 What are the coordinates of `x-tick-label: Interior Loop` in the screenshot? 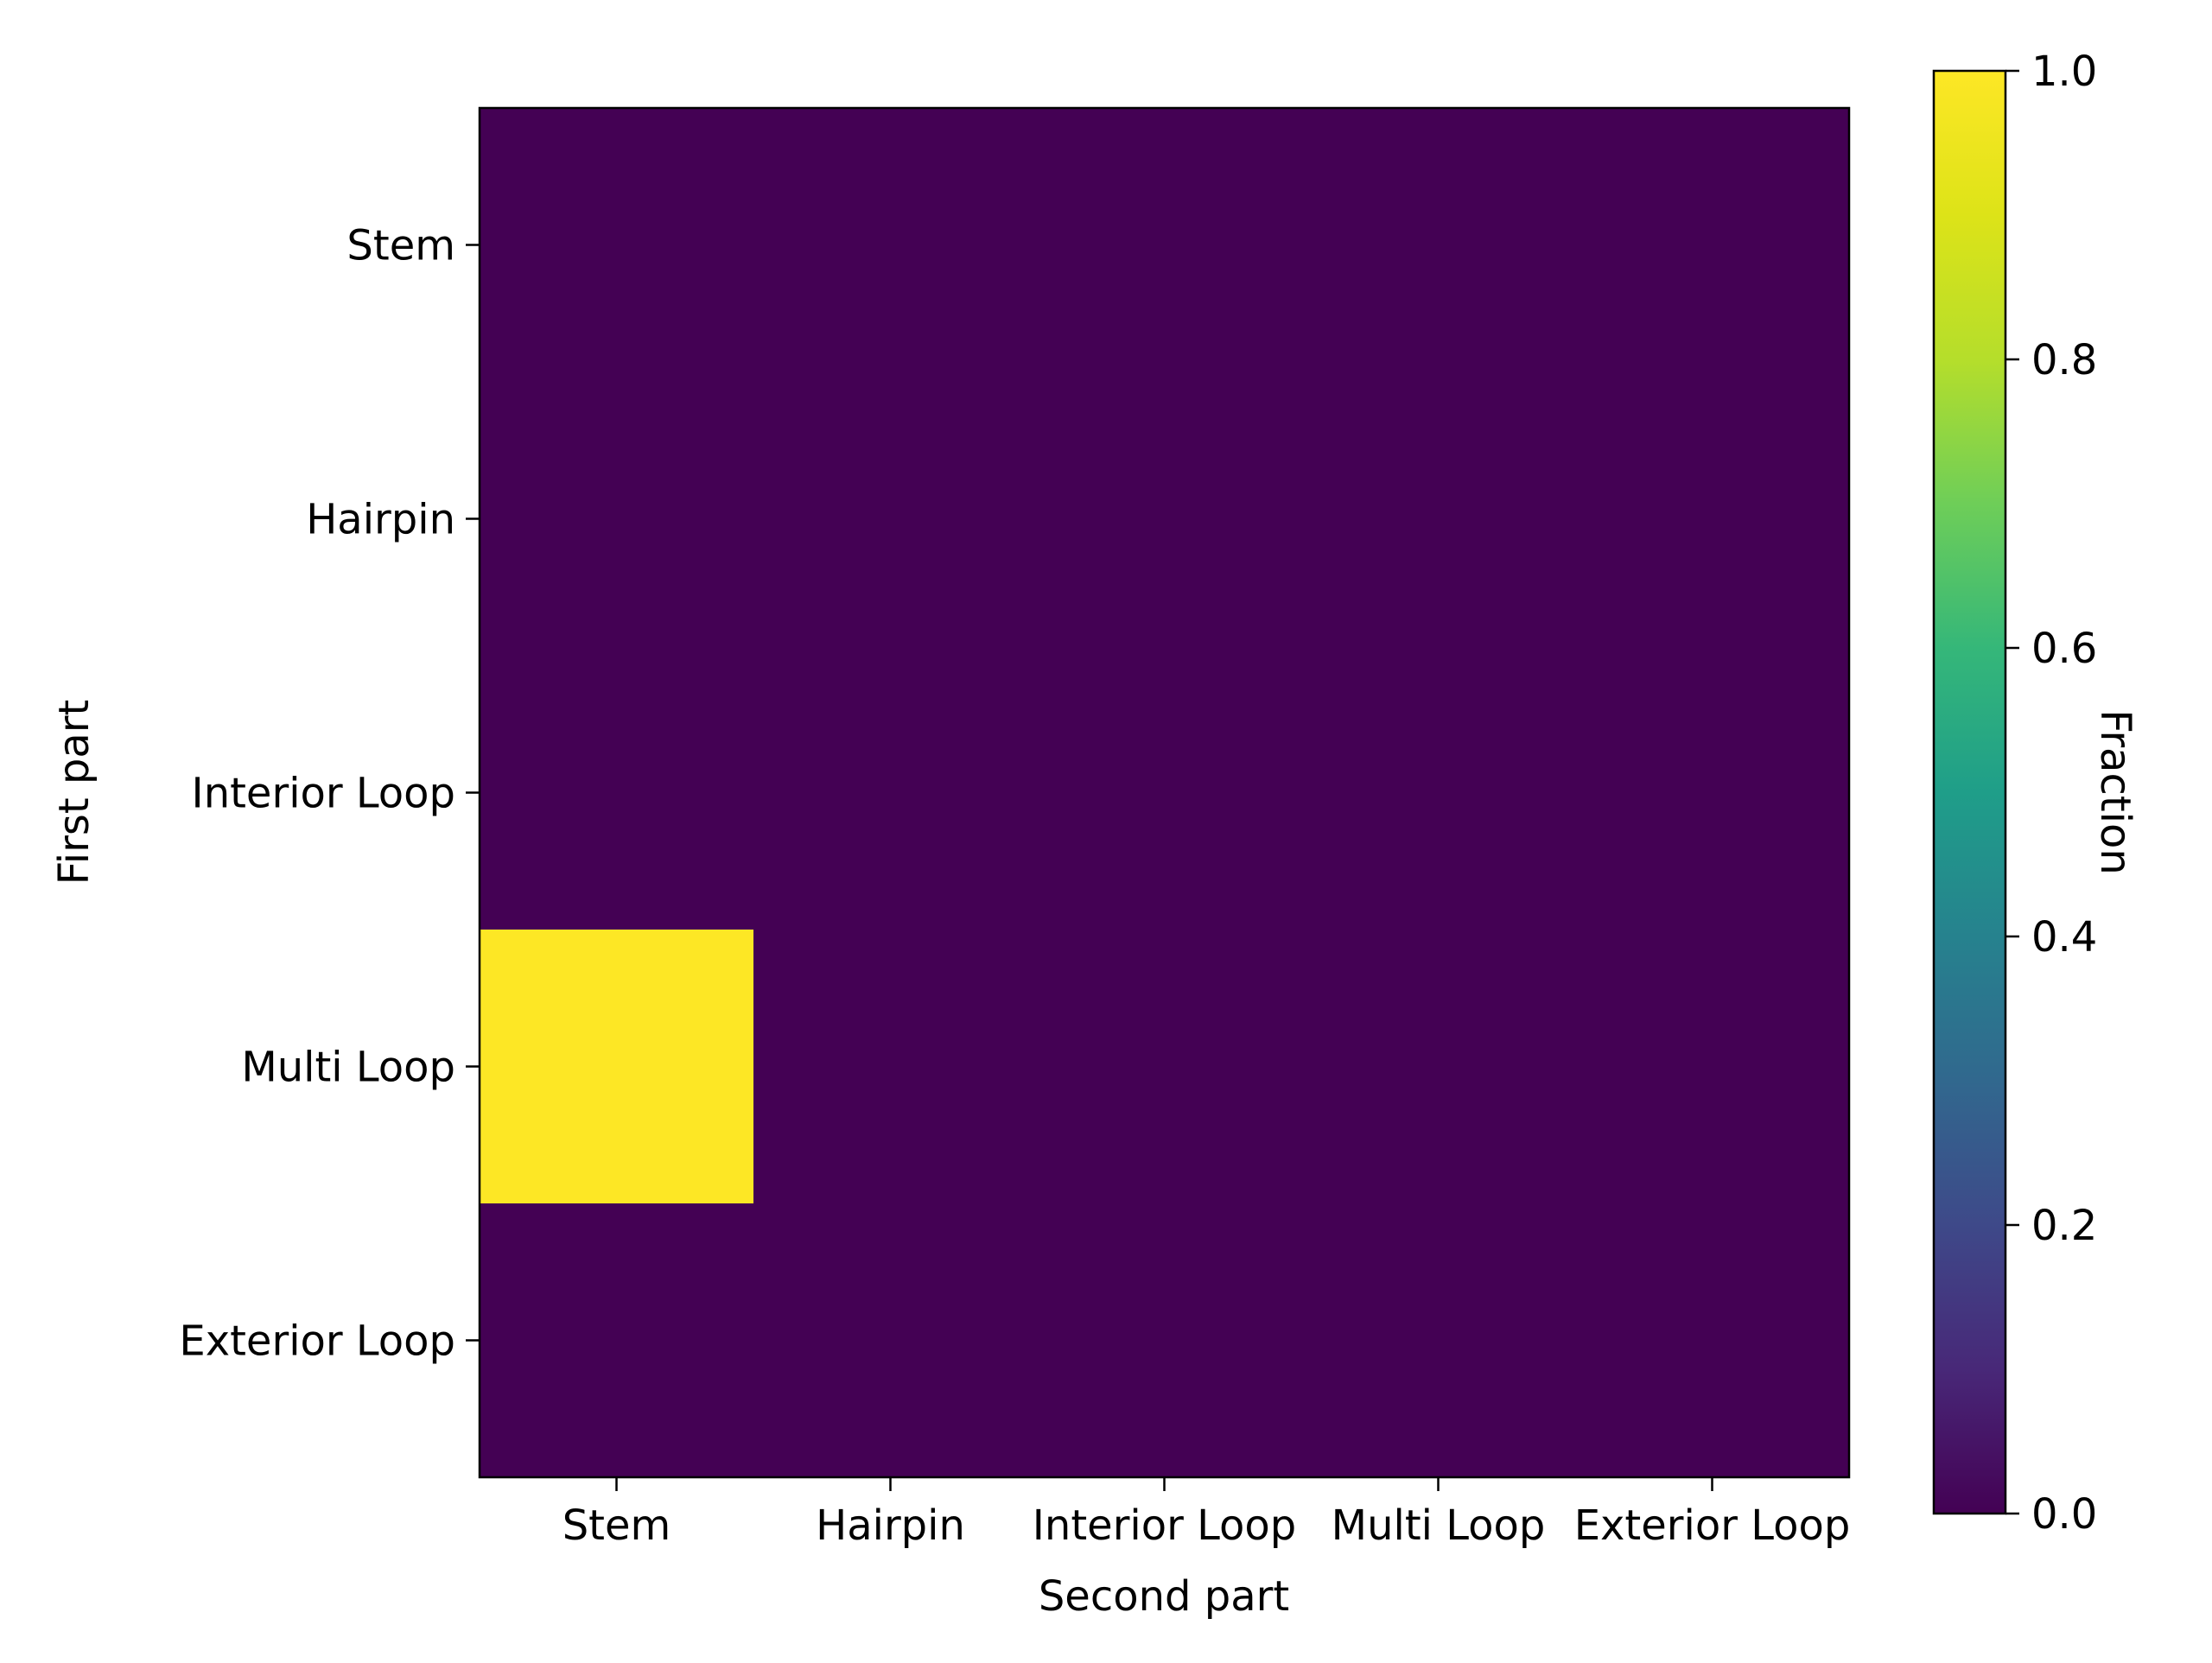 It's located at (1164, 1525).